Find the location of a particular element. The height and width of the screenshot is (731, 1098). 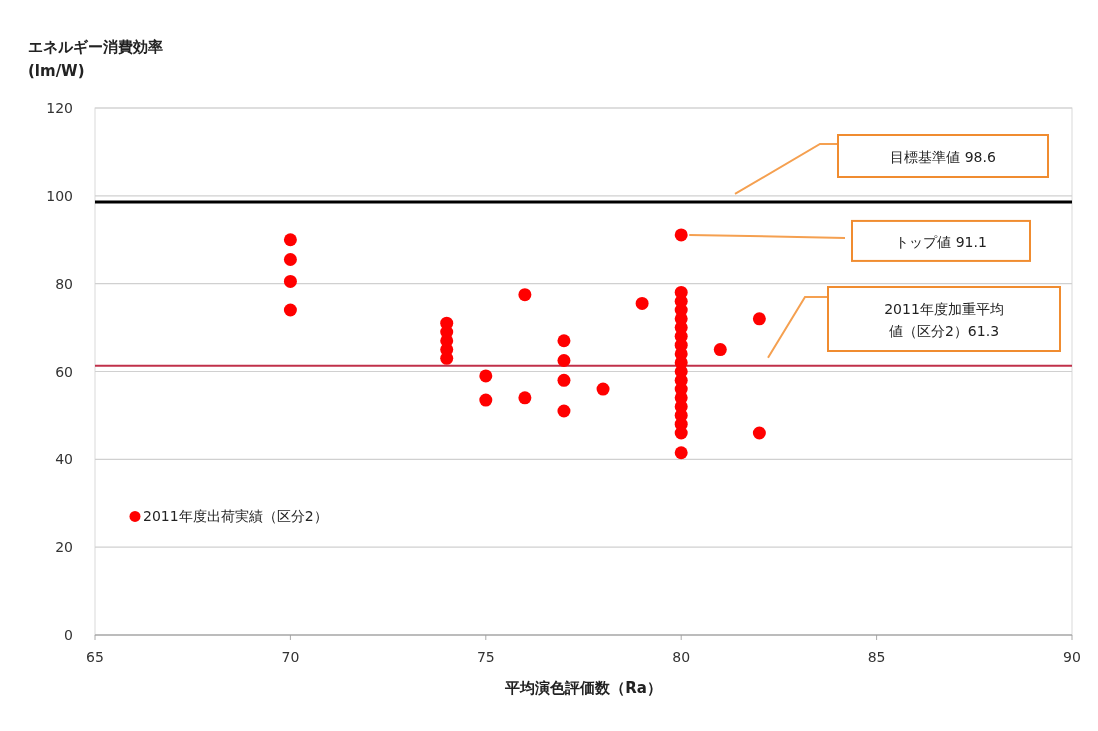

x-tick-label: 70 is located at coordinates (290, 657).